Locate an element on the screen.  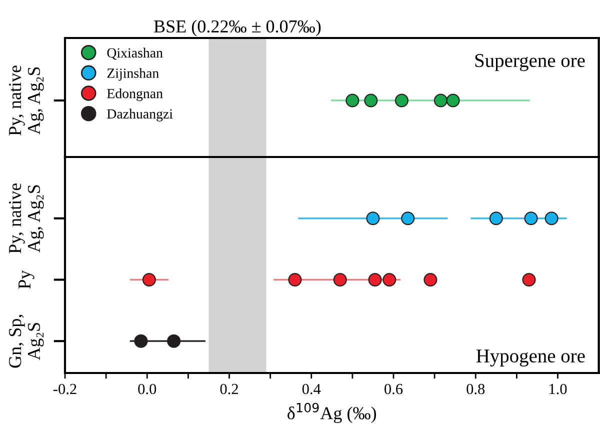
x-axis-title: δ$^{109}$Ag (‰) is located at coordinates (332, 413).